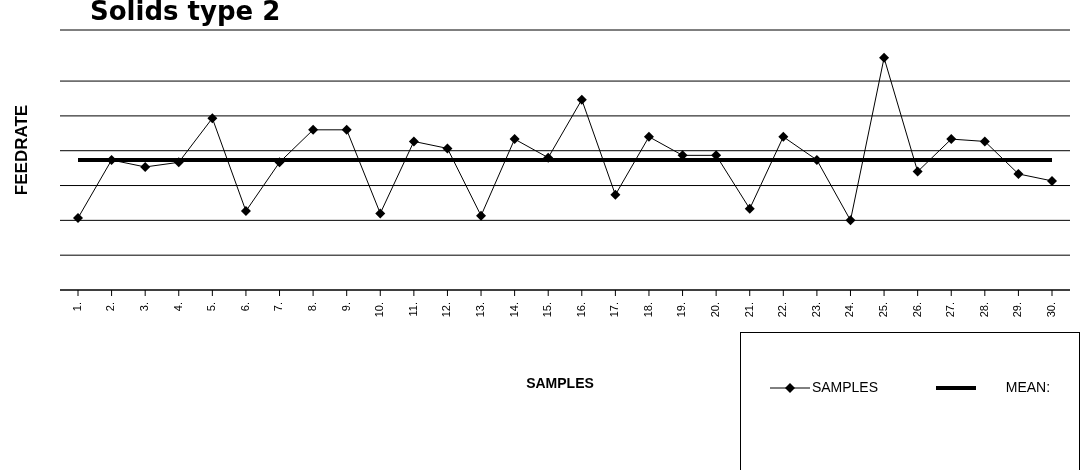  Describe the element at coordinates (983, 310) in the screenshot. I see `x-tick-label: 28.` at that location.